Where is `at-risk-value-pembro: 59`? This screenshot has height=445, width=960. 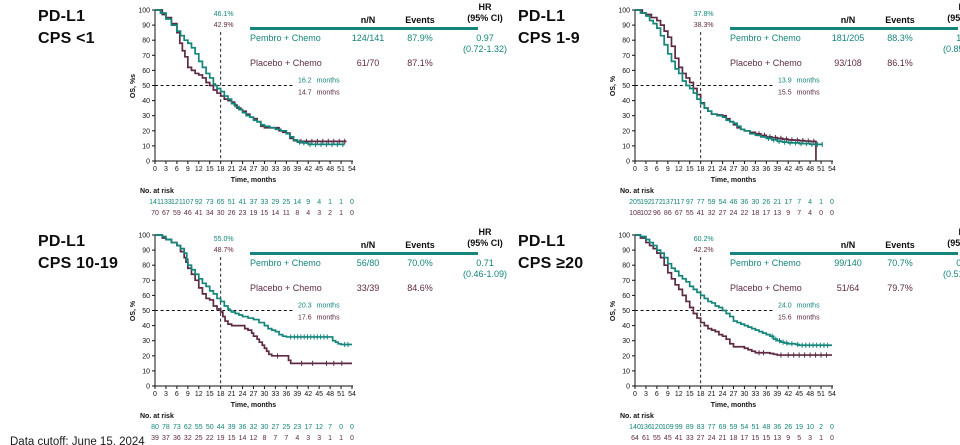
at-risk-value-pembro: 59 is located at coordinates (712, 202).